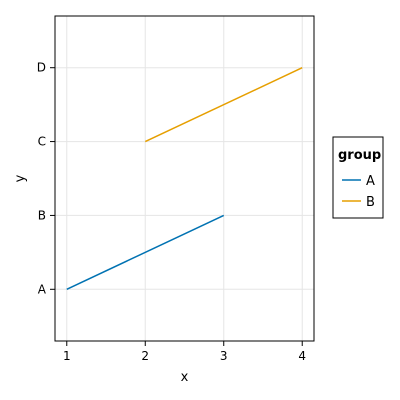  I want to click on x-axis-title: x, so click(185, 377).